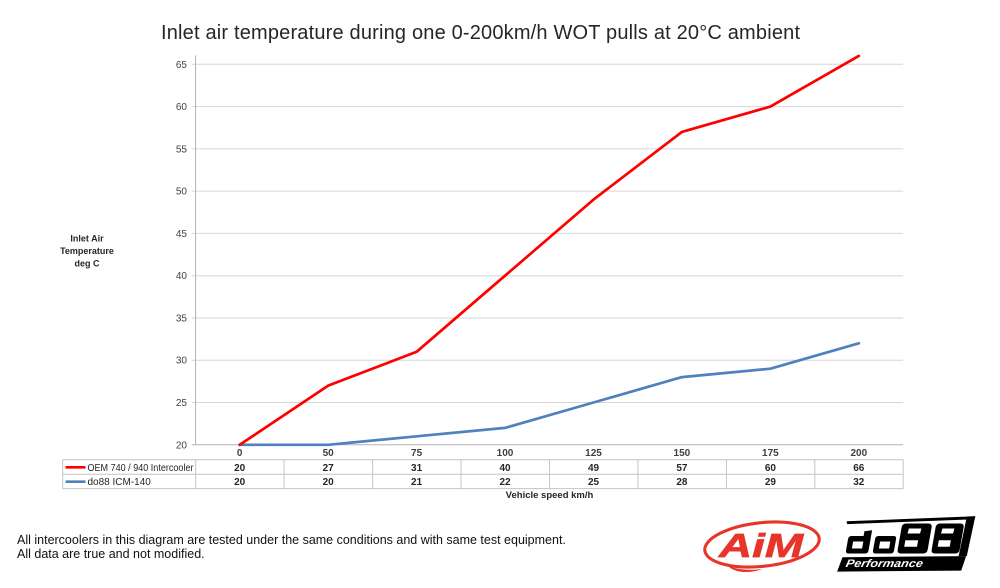 The image size is (1000, 588). I want to click on svg-text: 27, so click(329, 468).